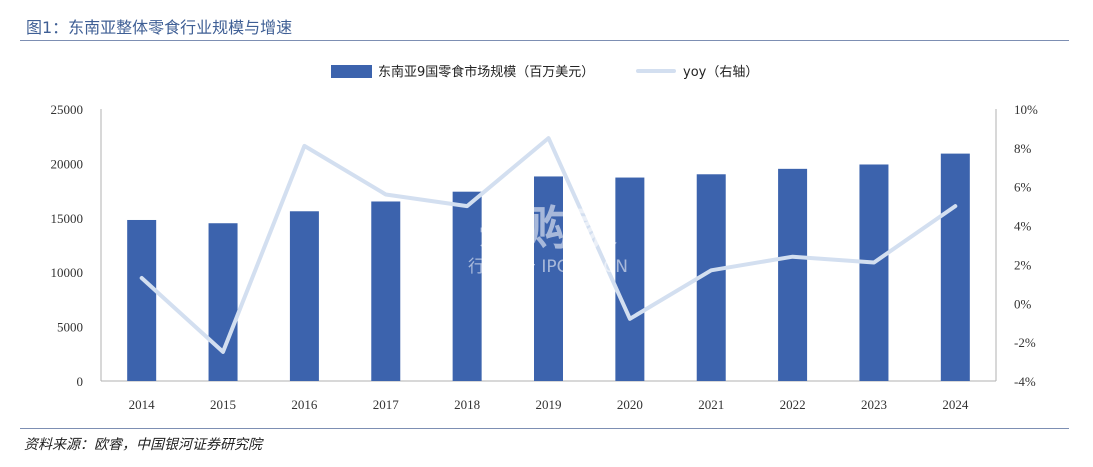 Image resolution: width=1093 pixels, height=467 pixels. I want to click on watermark-main: 并购家, so click(548, 228).